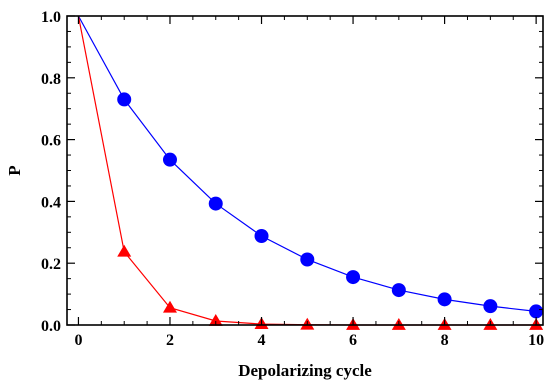 Image resolution: width=545 pixels, height=383 pixels. What do you see at coordinates (51, 326) in the screenshot?
I see `y-tick-label: 0.0` at bounding box center [51, 326].